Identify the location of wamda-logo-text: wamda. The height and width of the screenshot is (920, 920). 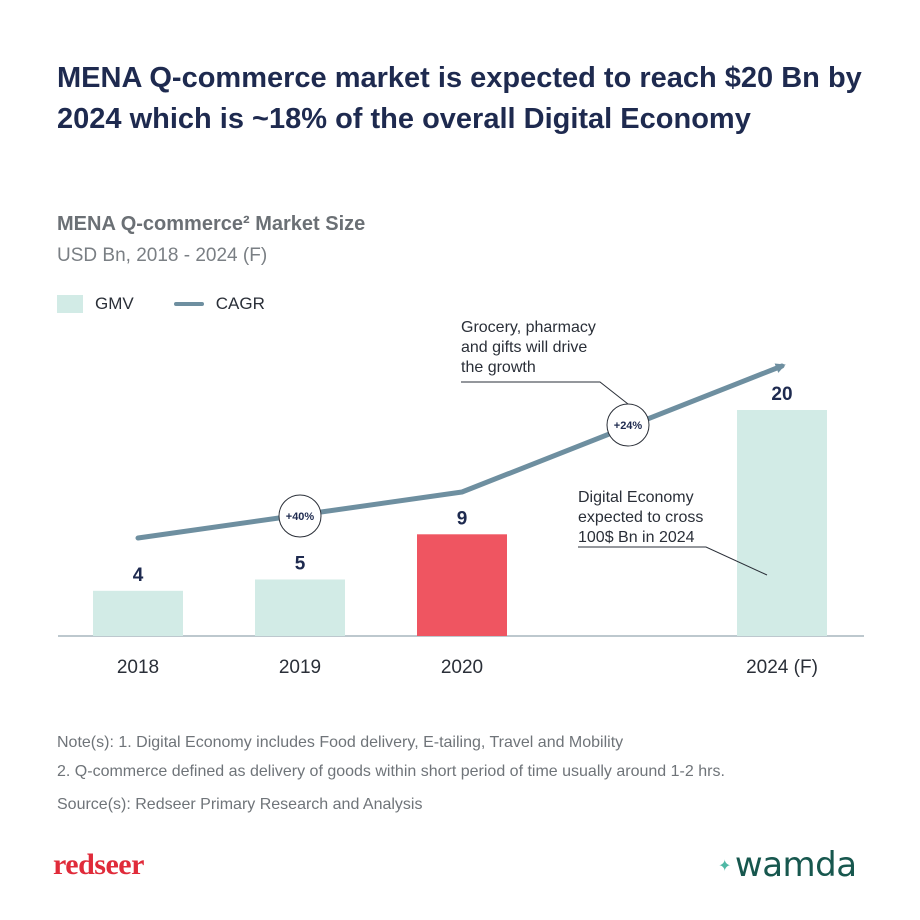
(795, 865).